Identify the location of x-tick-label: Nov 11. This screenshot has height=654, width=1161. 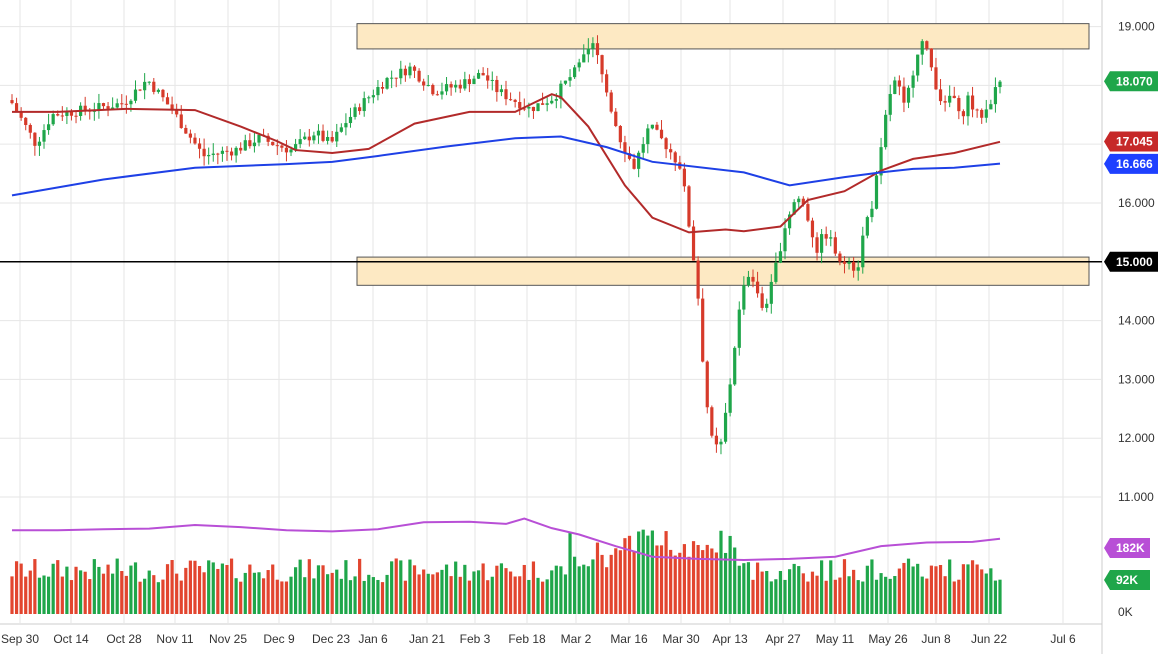
(174, 639).